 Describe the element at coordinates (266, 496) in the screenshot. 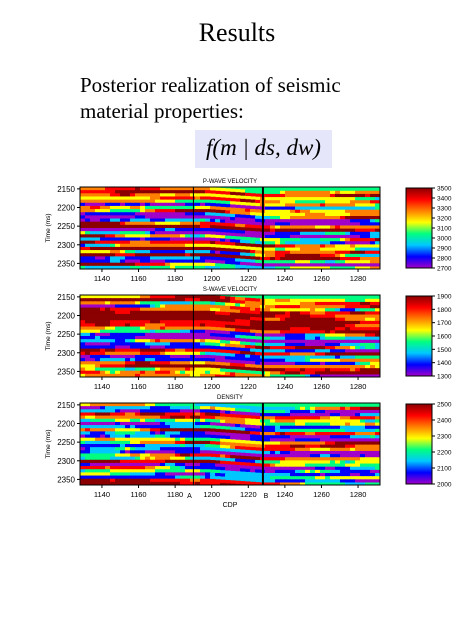

I see `well-label-b: B` at that location.